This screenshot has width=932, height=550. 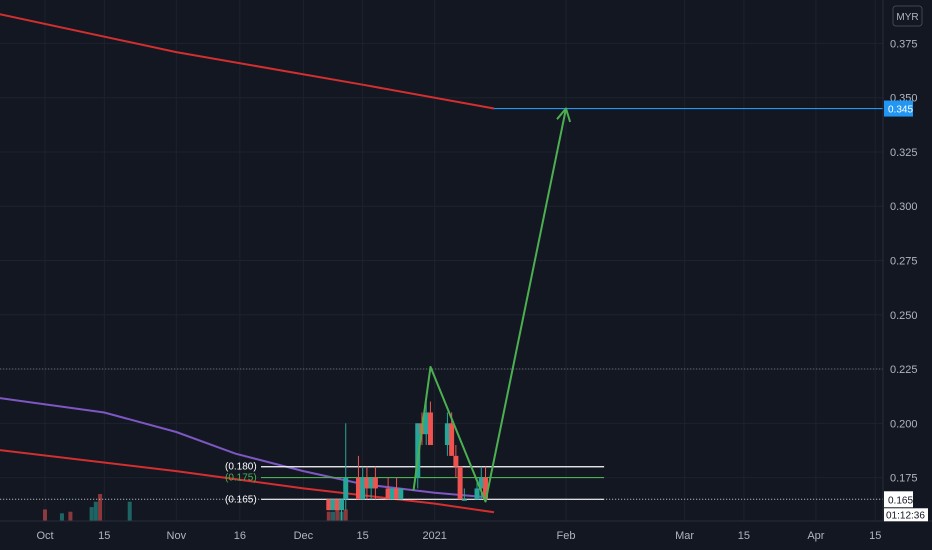 What do you see at coordinates (684, 536) in the screenshot?
I see `x-tick-label: Mar` at bounding box center [684, 536].